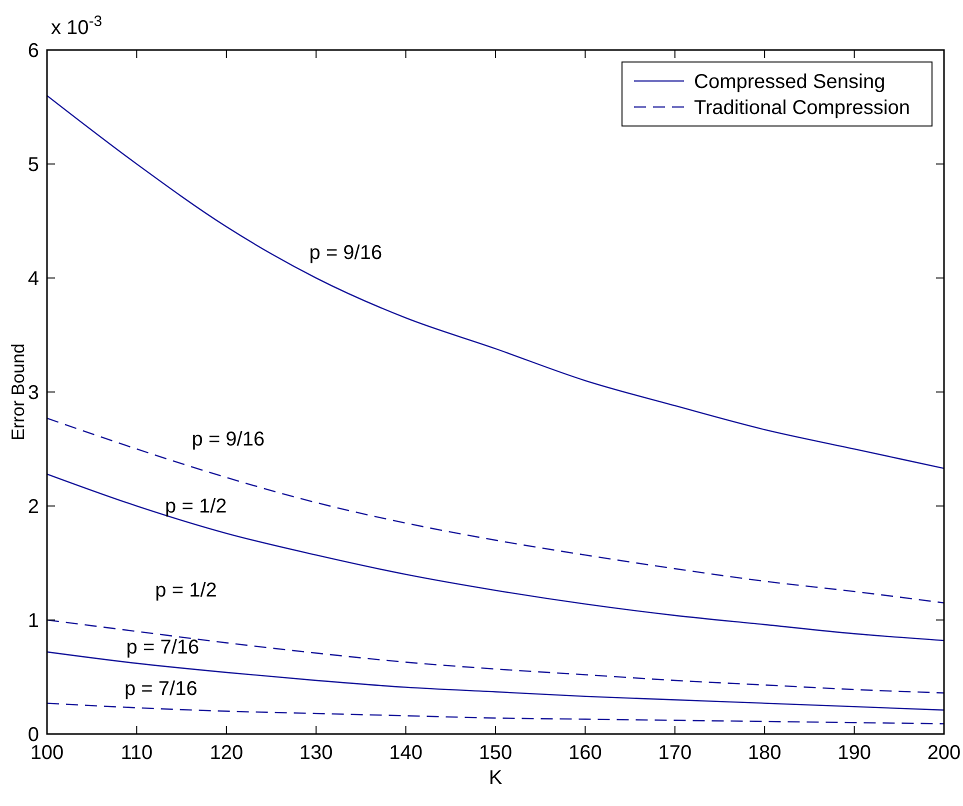  Describe the element at coordinates (495, 713) in the screenshot. I see `line-series` at that location.